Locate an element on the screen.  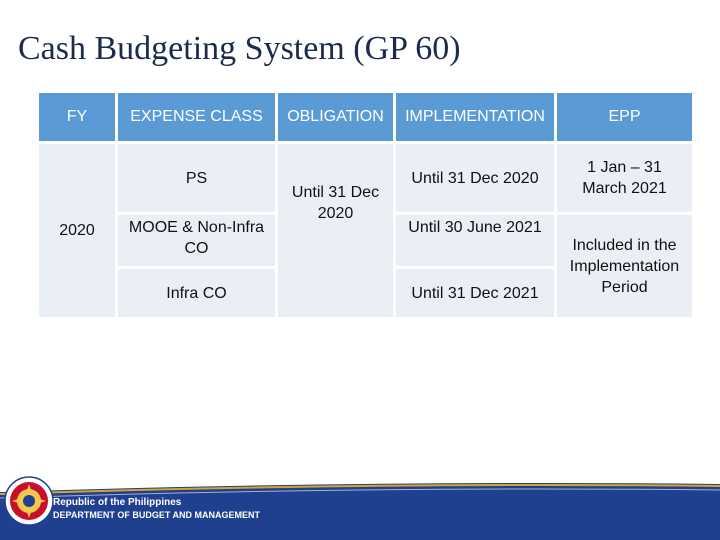
expense-class-cell: Infra CO is located at coordinates (196, 293).